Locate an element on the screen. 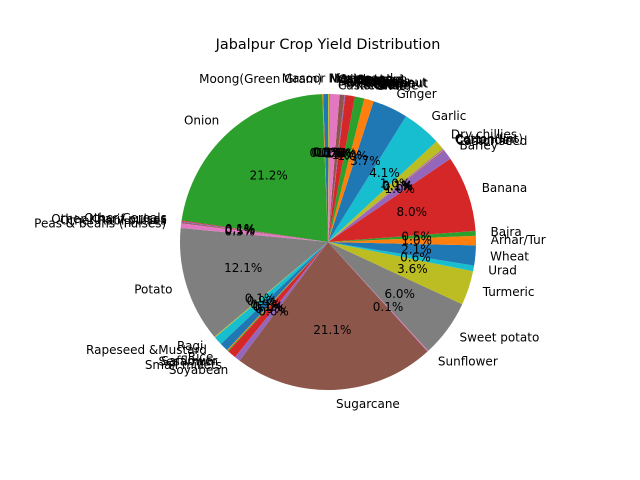 The width and height of the screenshot is (640, 480). slice-percent-soyabean: 0.6% is located at coordinates (273, 312).